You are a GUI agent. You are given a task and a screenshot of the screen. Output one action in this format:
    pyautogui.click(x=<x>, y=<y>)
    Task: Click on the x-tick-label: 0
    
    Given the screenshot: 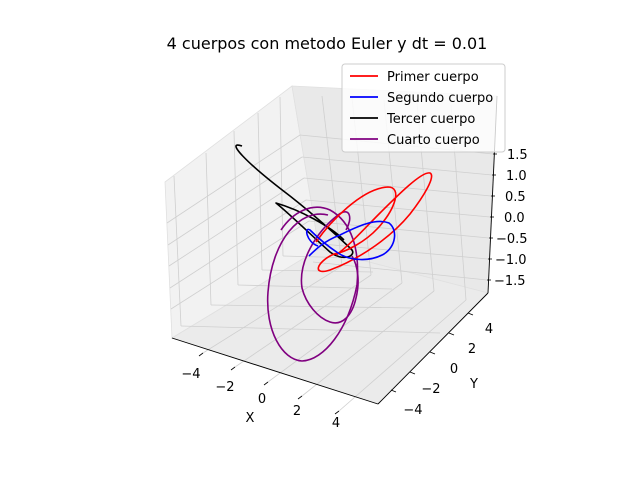 What is the action you would take?
    pyautogui.click(x=262, y=399)
    